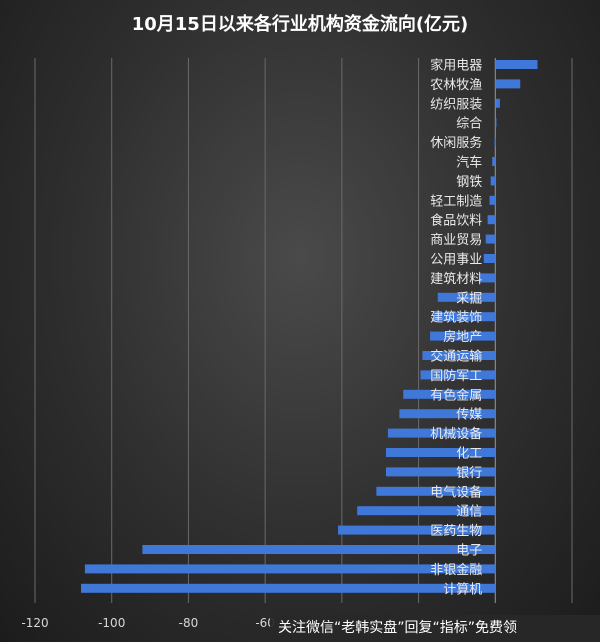 This screenshot has height=642, width=600. I want to click on category-label: 钢铁, so click(469, 182).